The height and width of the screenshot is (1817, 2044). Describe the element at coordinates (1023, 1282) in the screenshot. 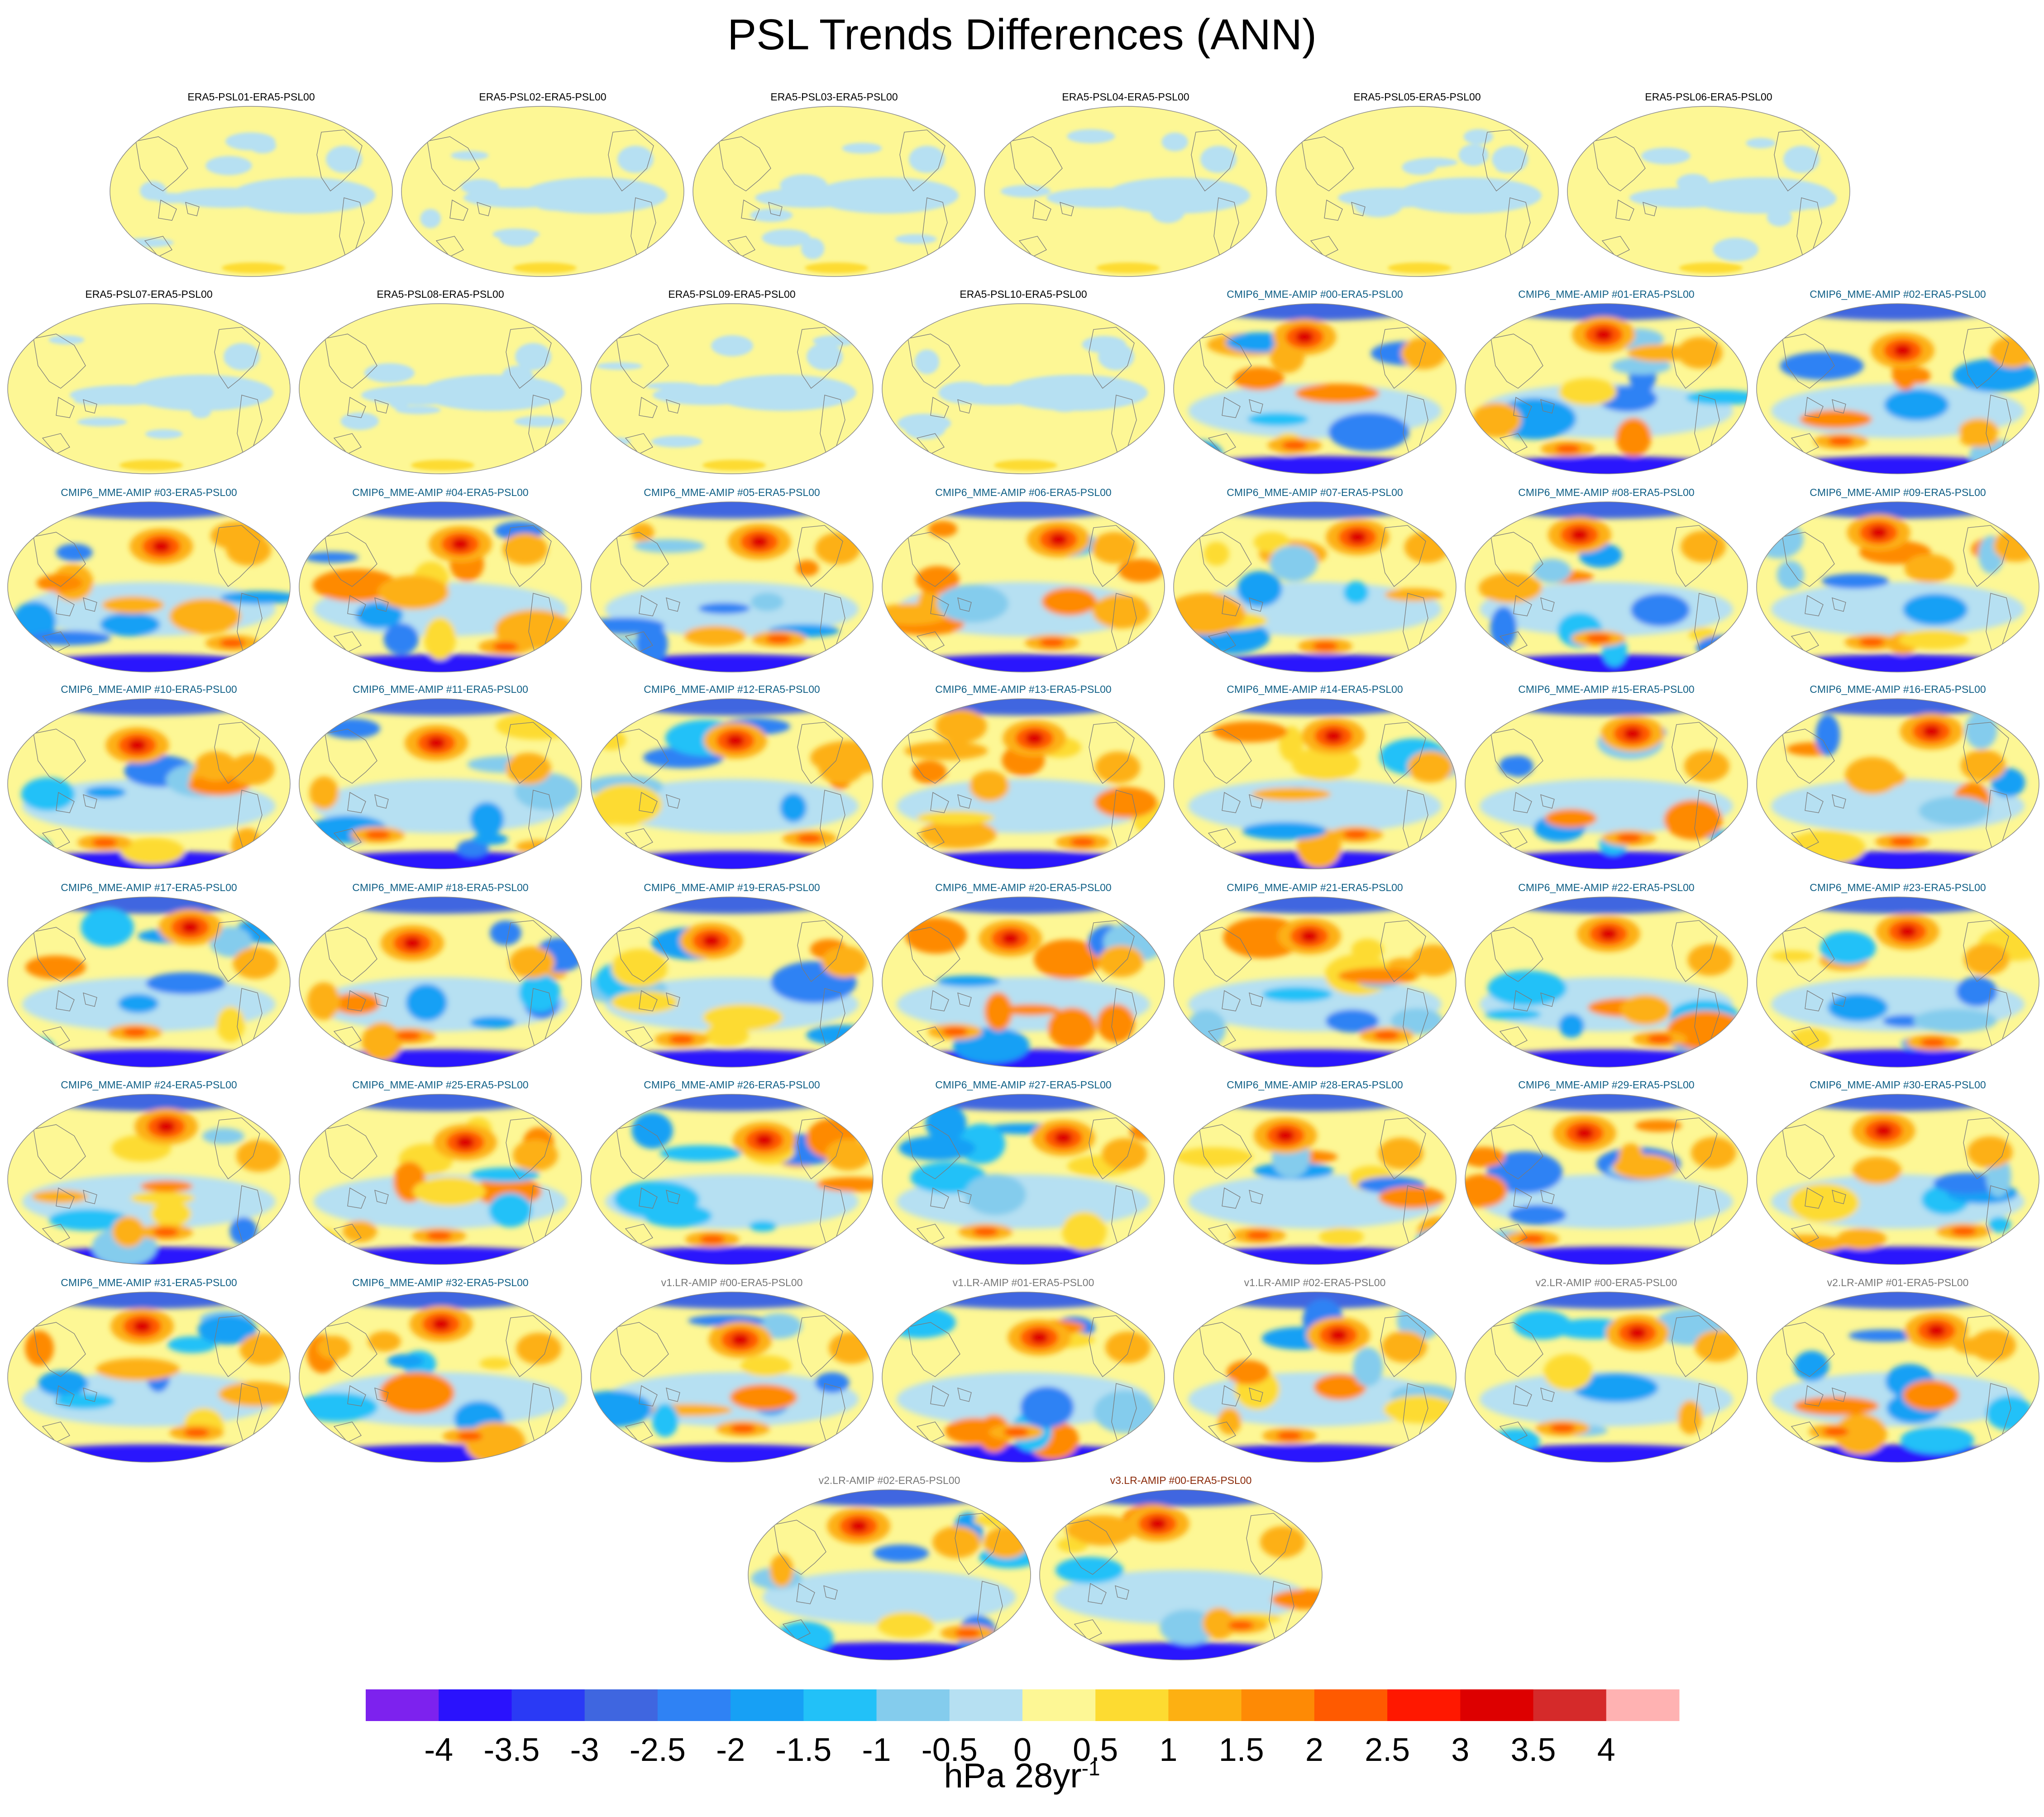

I see `panel-title: v1.LR-AMIP #01-ERA5-PSL00` at that location.